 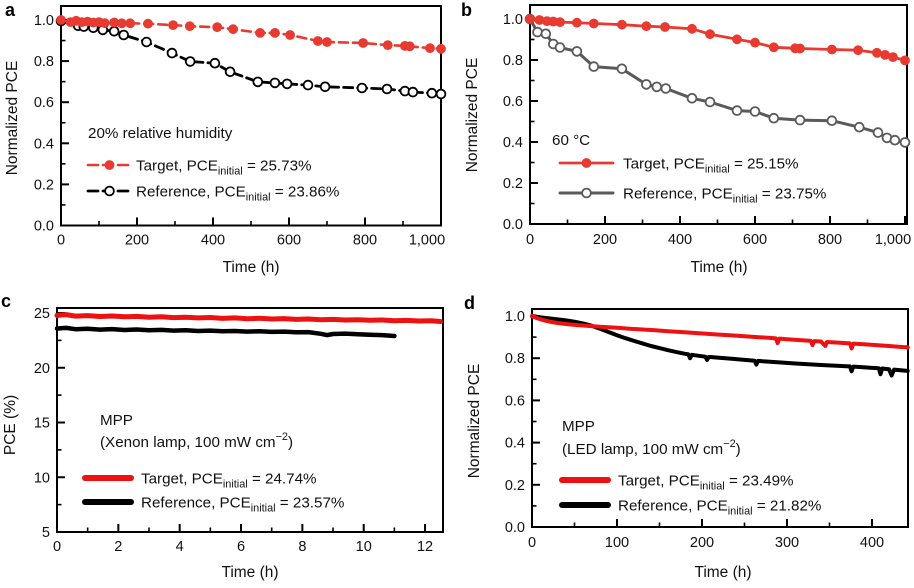 I want to click on x-tick-label: 12, so click(x=425, y=547).